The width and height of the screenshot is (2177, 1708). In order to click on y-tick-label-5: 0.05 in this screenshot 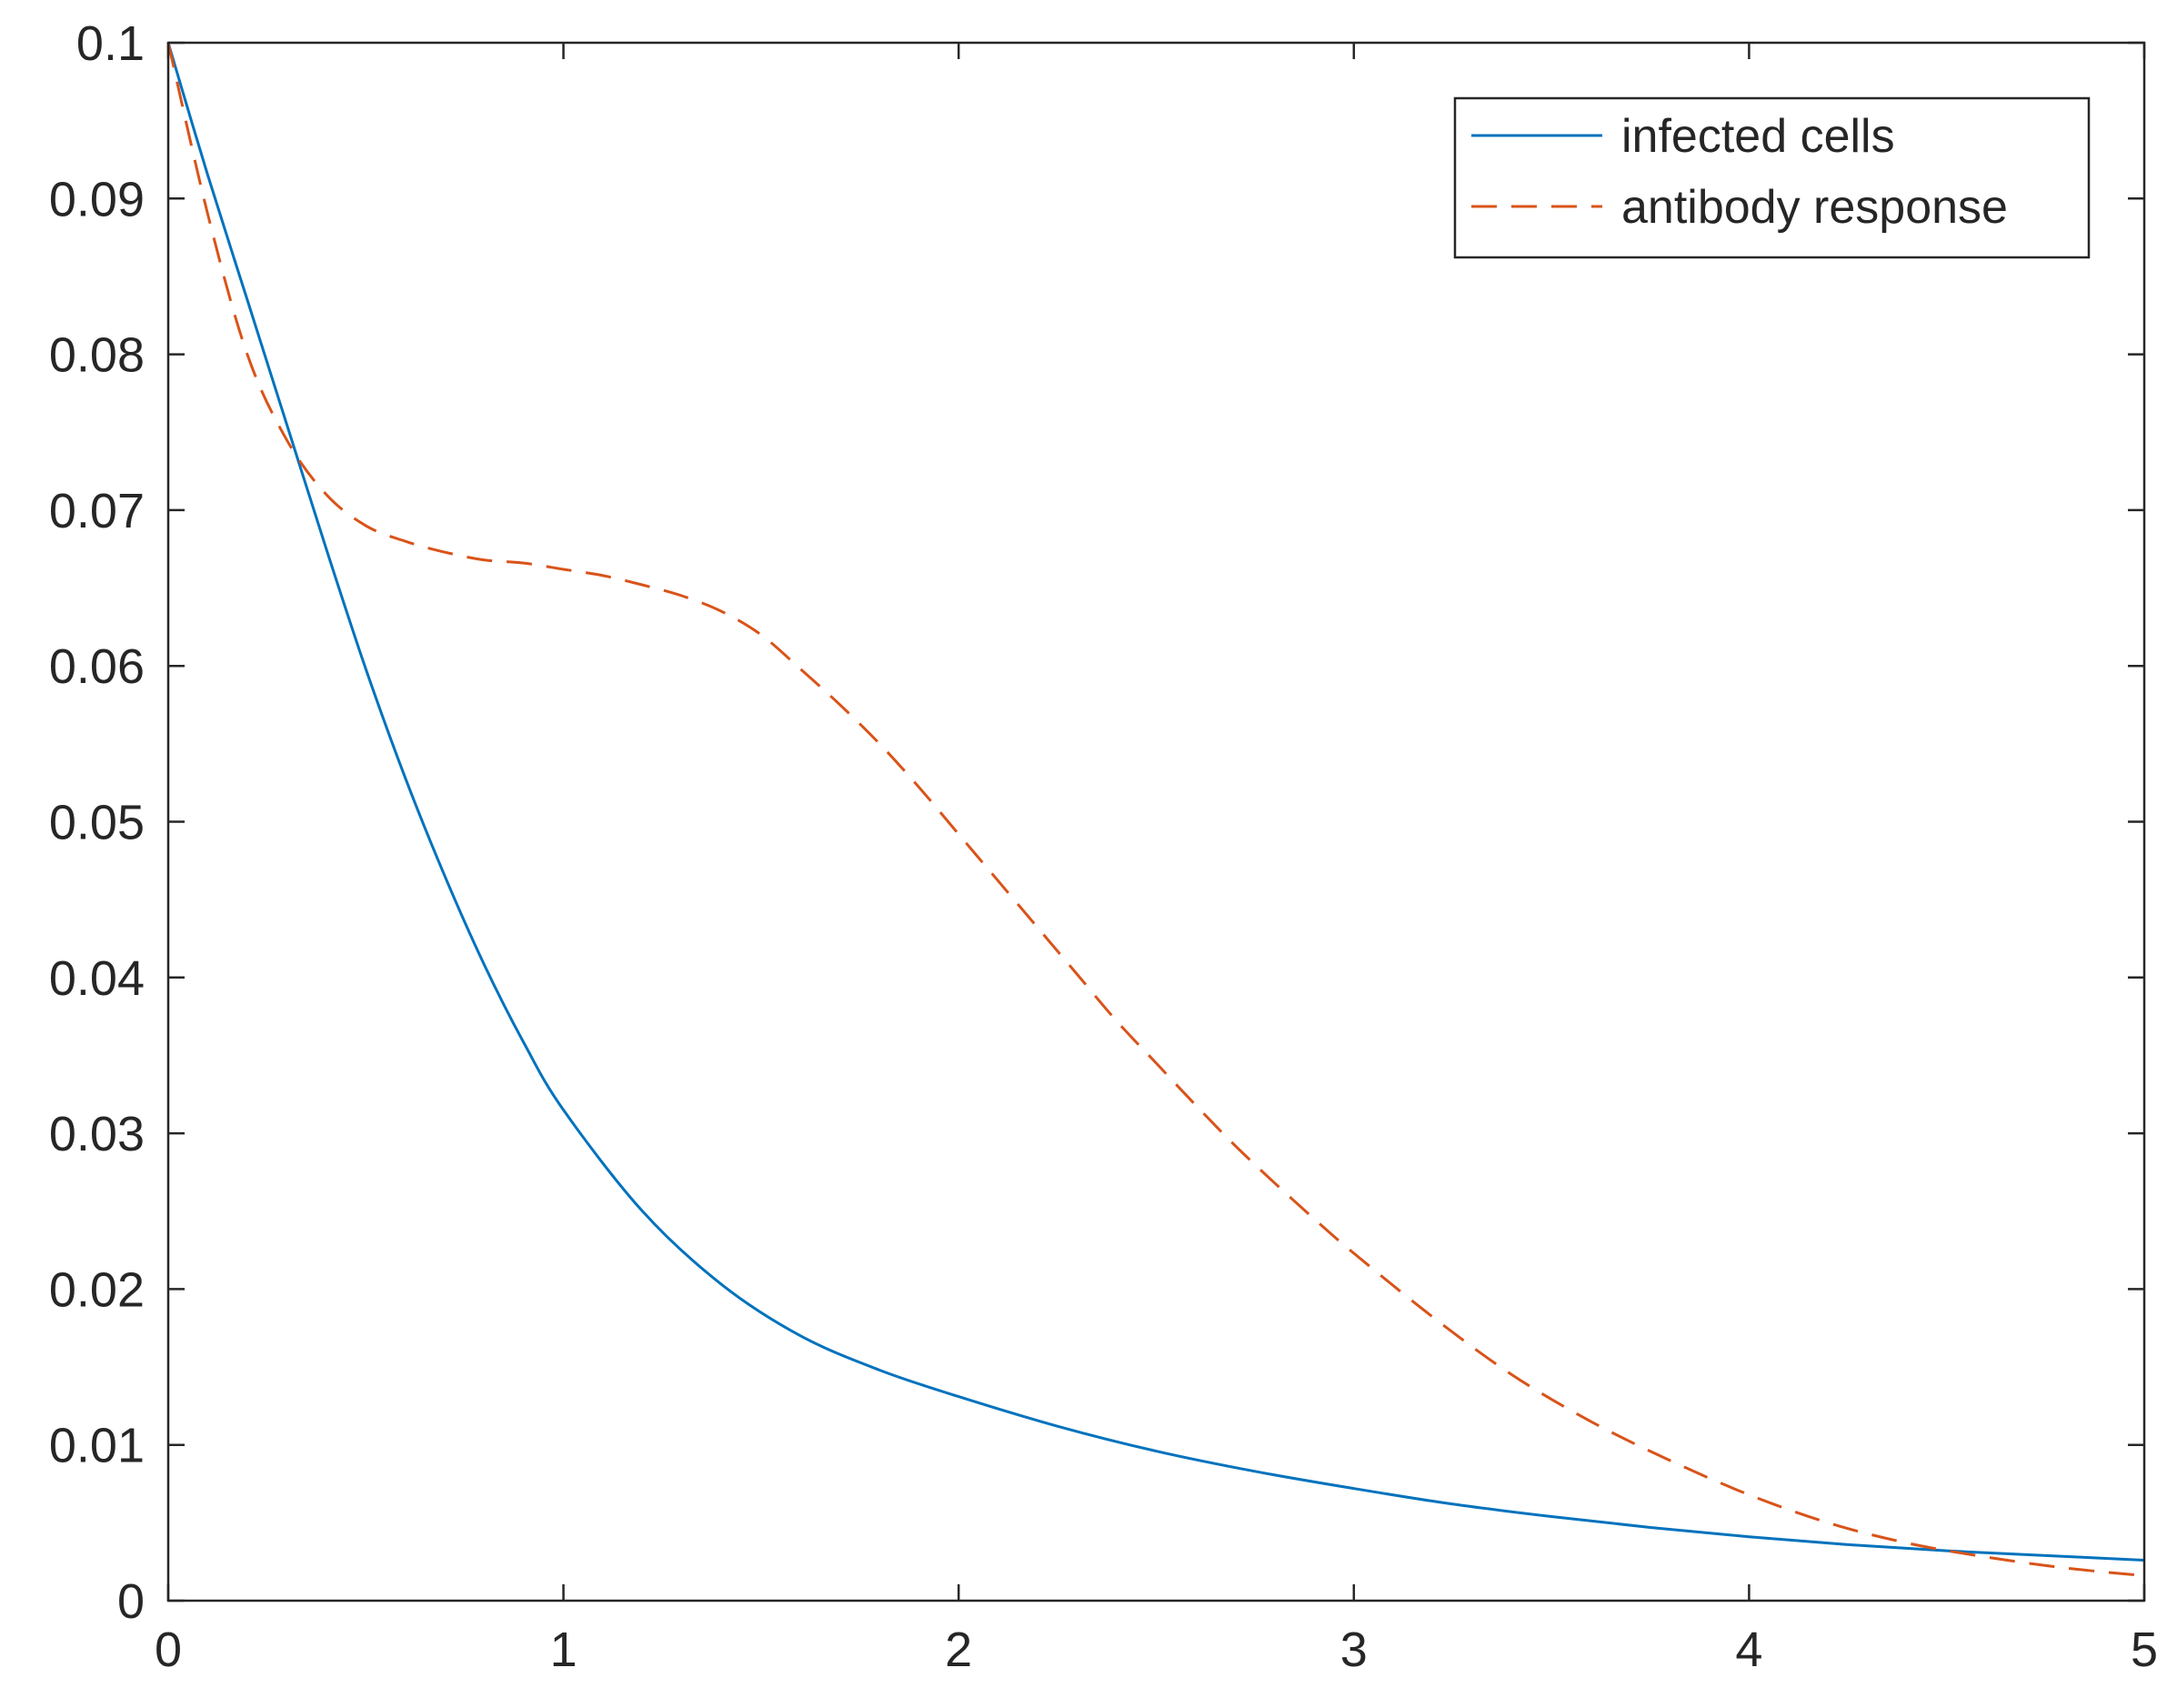, I will do `click(97, 823)`.